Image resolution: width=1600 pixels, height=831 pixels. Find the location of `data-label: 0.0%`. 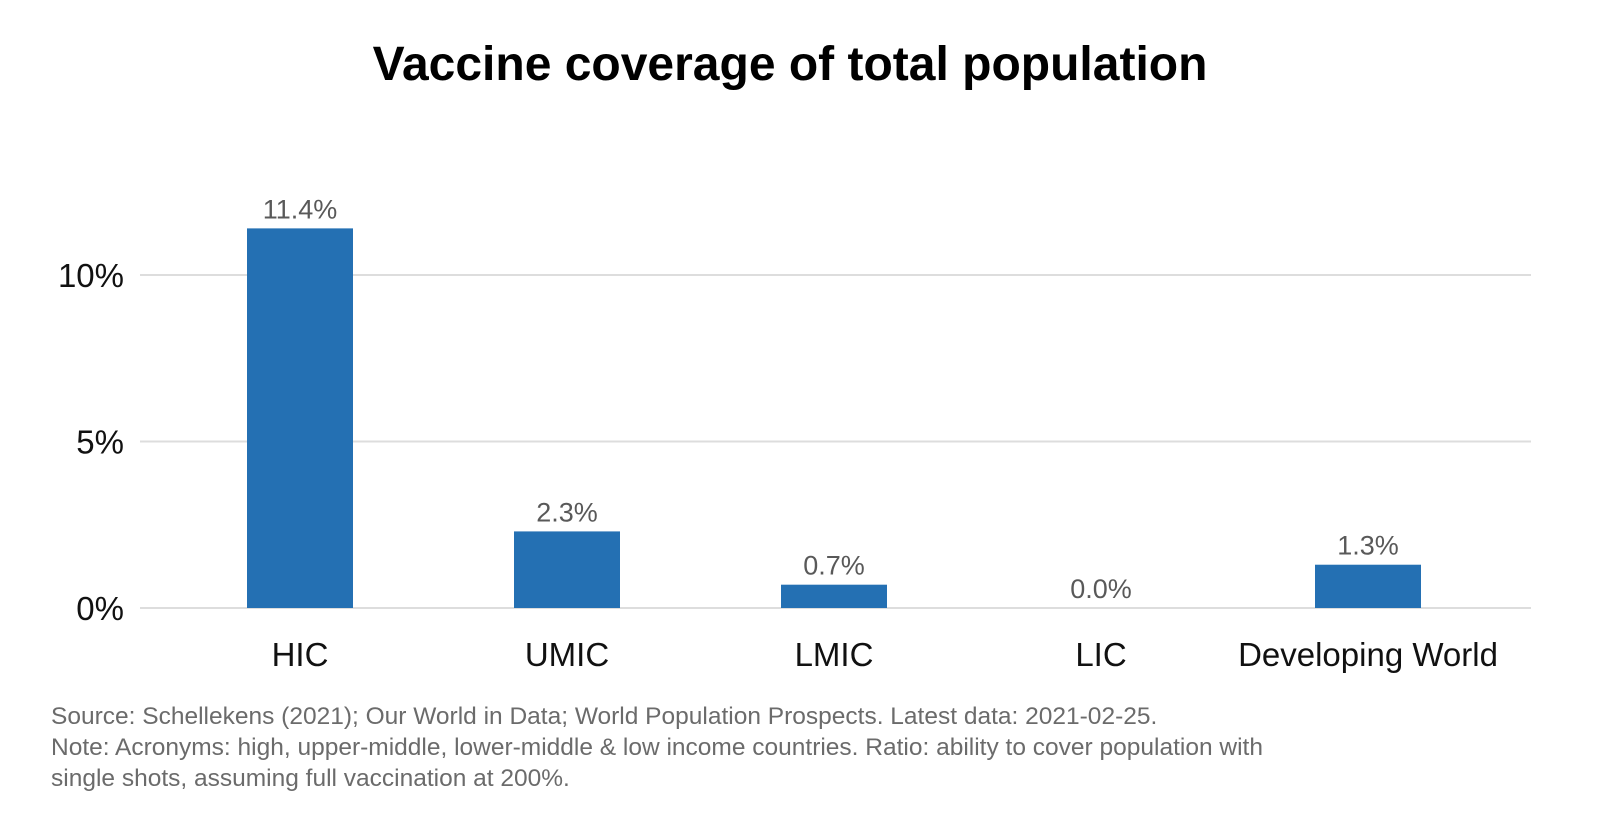

data-label: 0.0% is located at coordinates (1101, 589).